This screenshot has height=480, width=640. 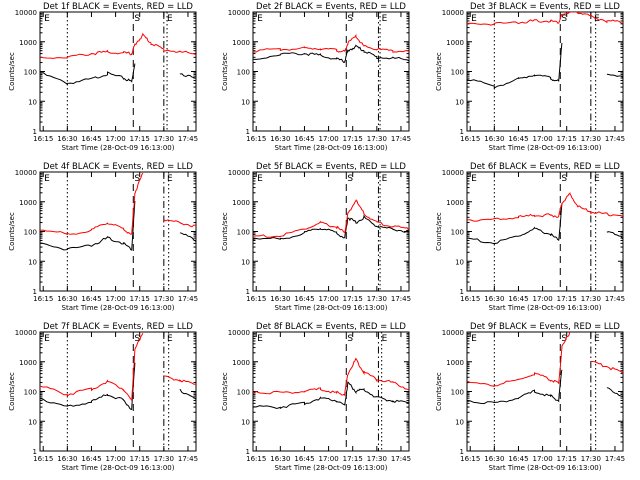 I want to click on panel-title: Det 7f BLACK = Events, RED = LLD, so click(x=118, y=327).